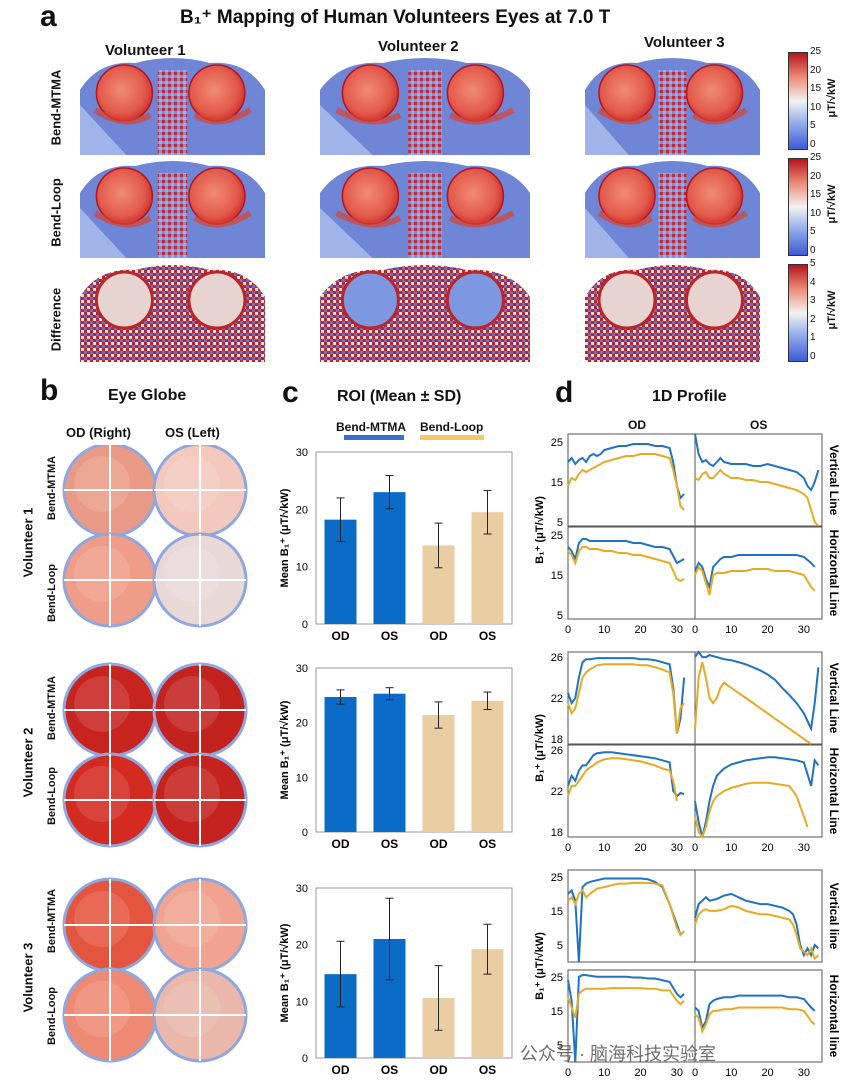 This screenshot has height=1089, width=864. Describe the element at coordinates (813, 319) in the screenshot. I see `colorbar-tick: 2` at that location.